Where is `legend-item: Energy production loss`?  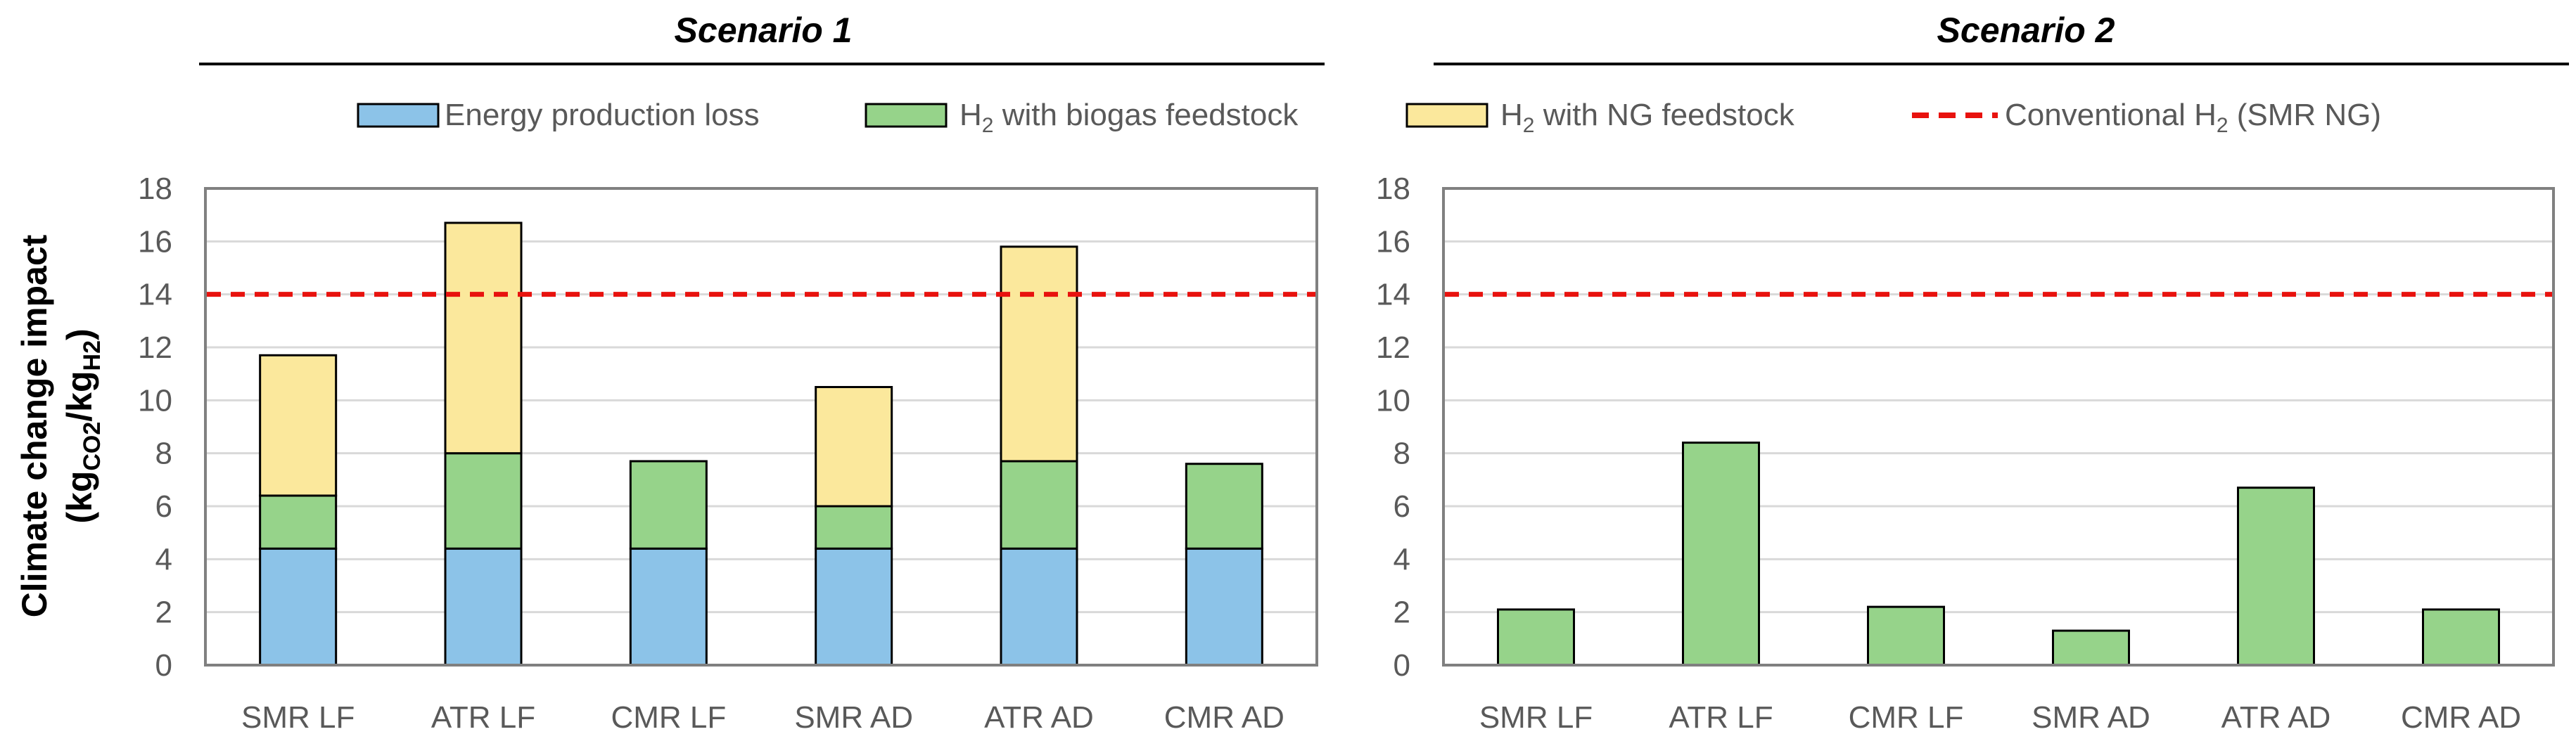
legend-item: Energy production loss is located at coordinates (558, 115).